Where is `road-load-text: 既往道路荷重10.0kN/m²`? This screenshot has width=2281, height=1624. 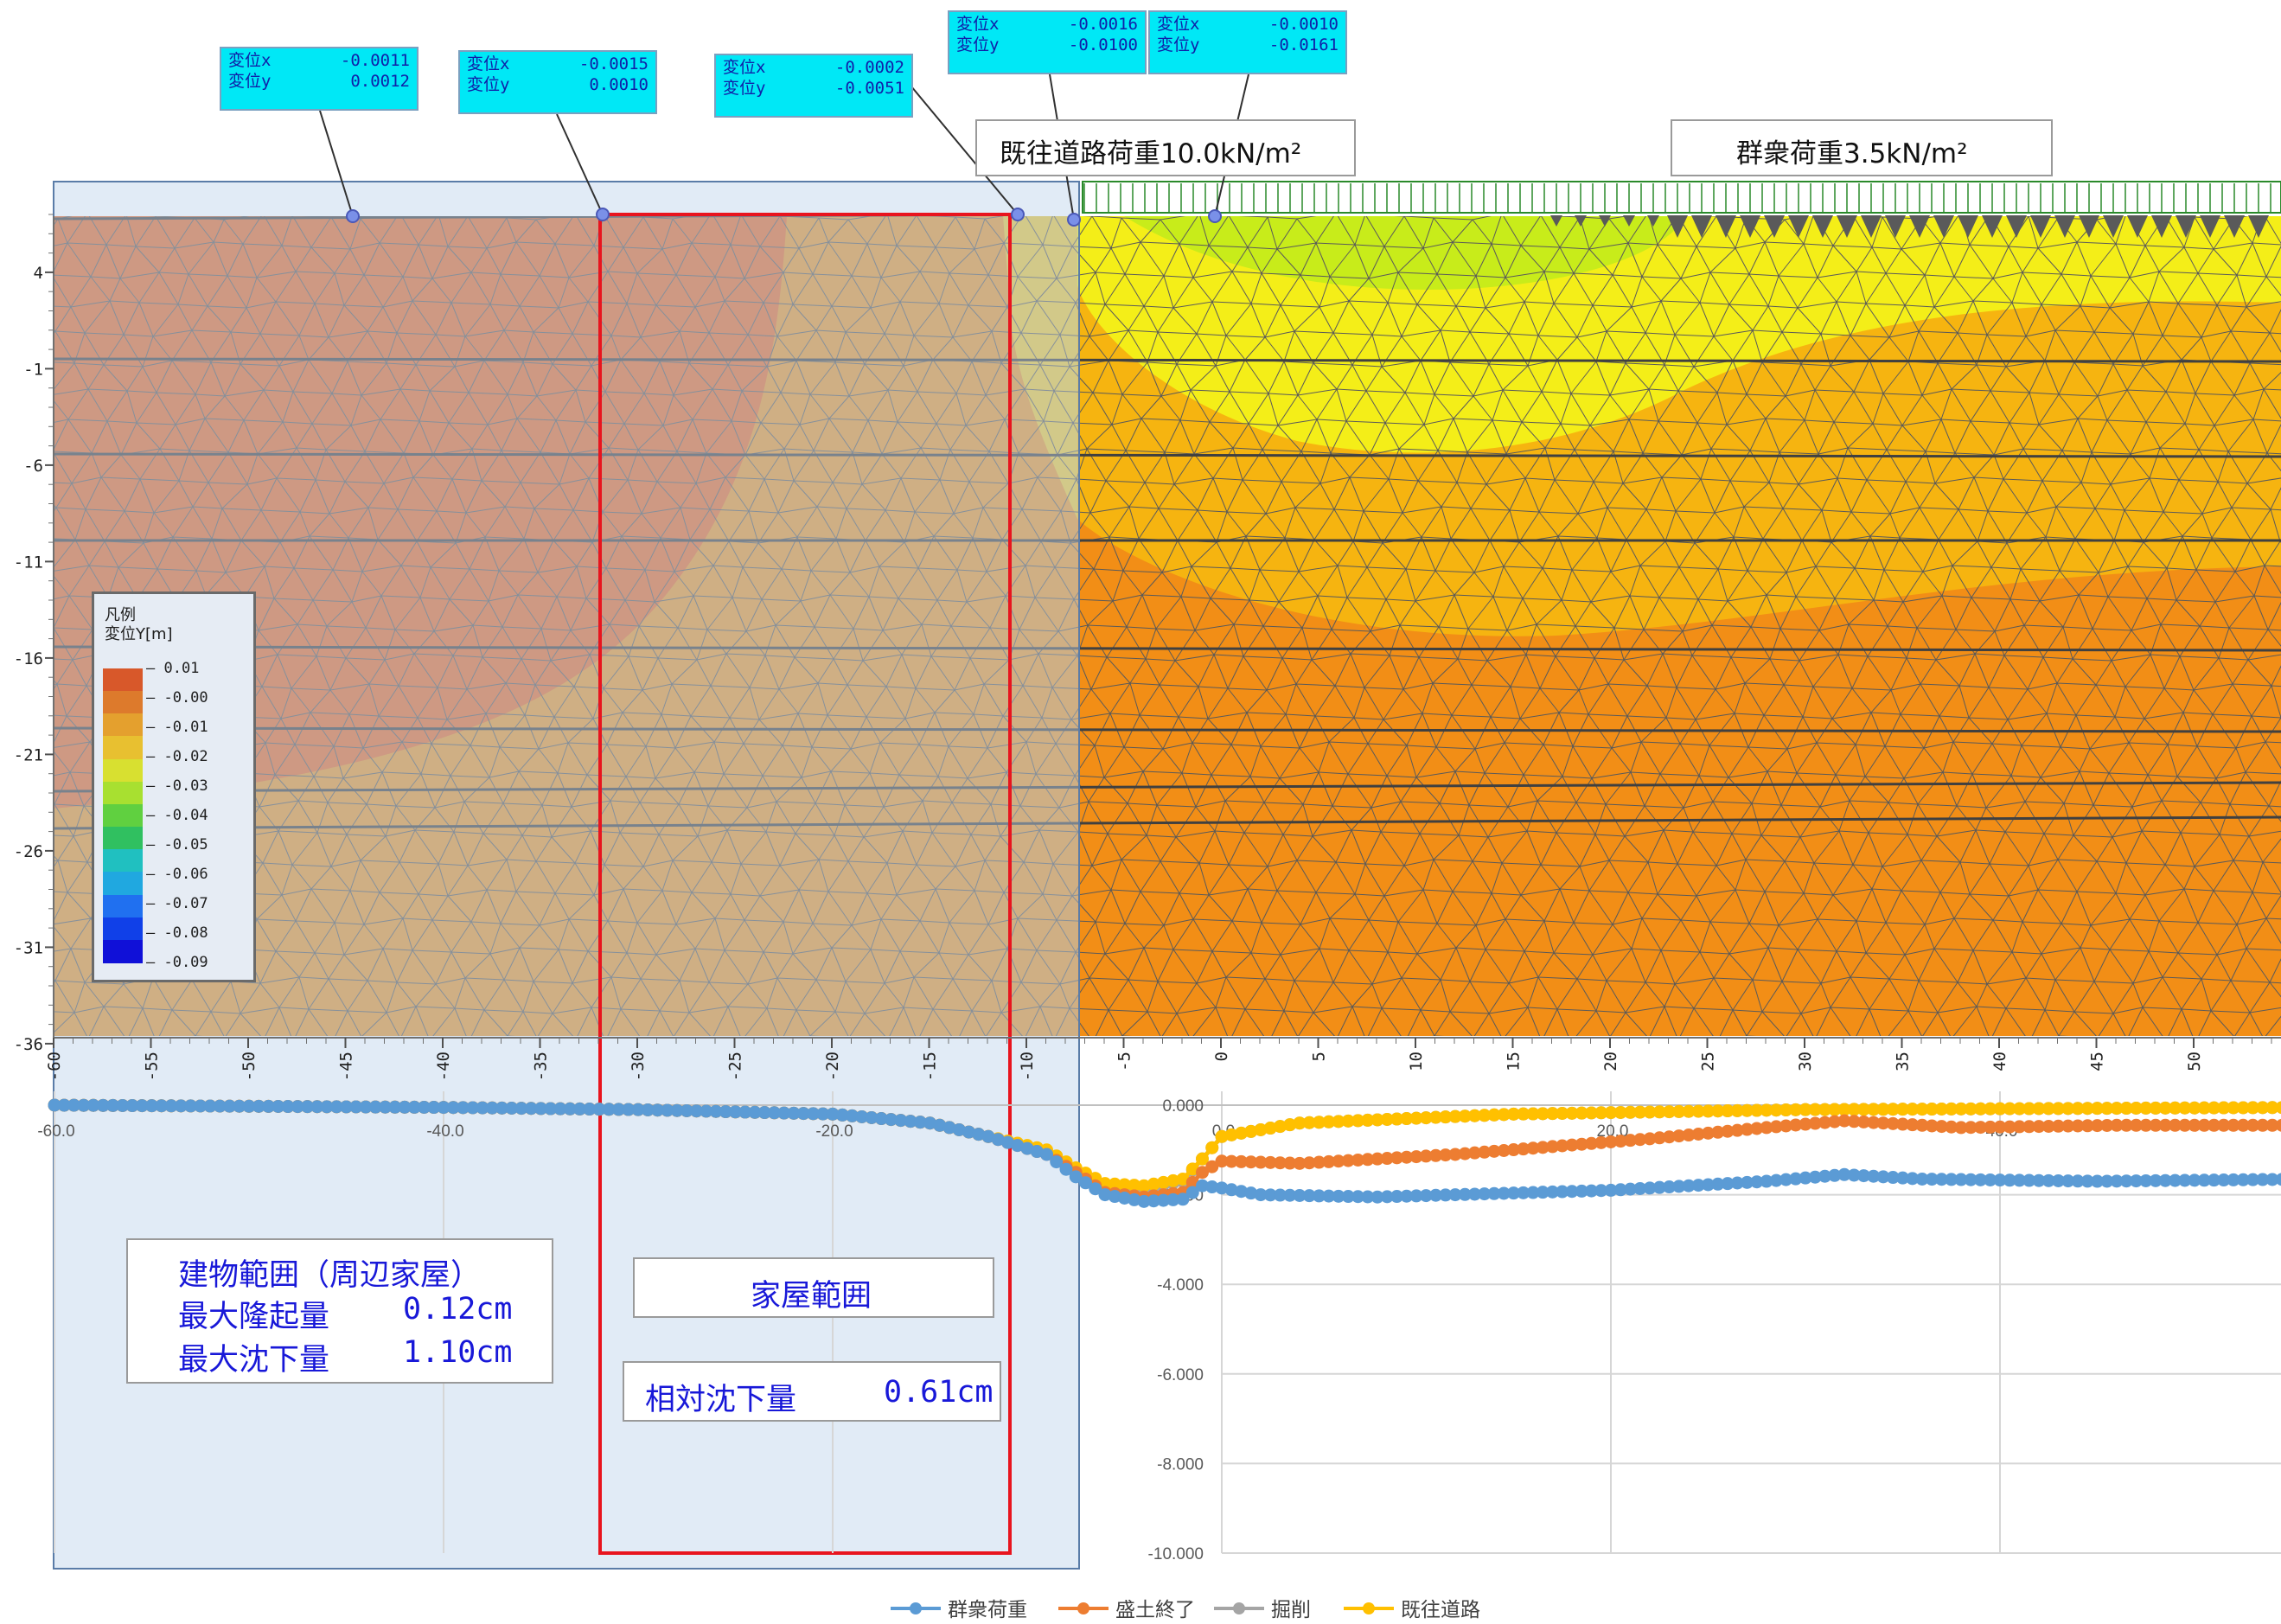 road-load-text: 既往道路荷重10.0kN/m² is located at coordinates (1151, 153).